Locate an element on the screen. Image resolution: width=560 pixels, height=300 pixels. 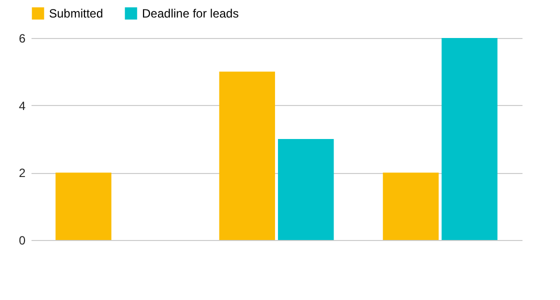
legend-label: Submitted is located at coordinates (76, 13).